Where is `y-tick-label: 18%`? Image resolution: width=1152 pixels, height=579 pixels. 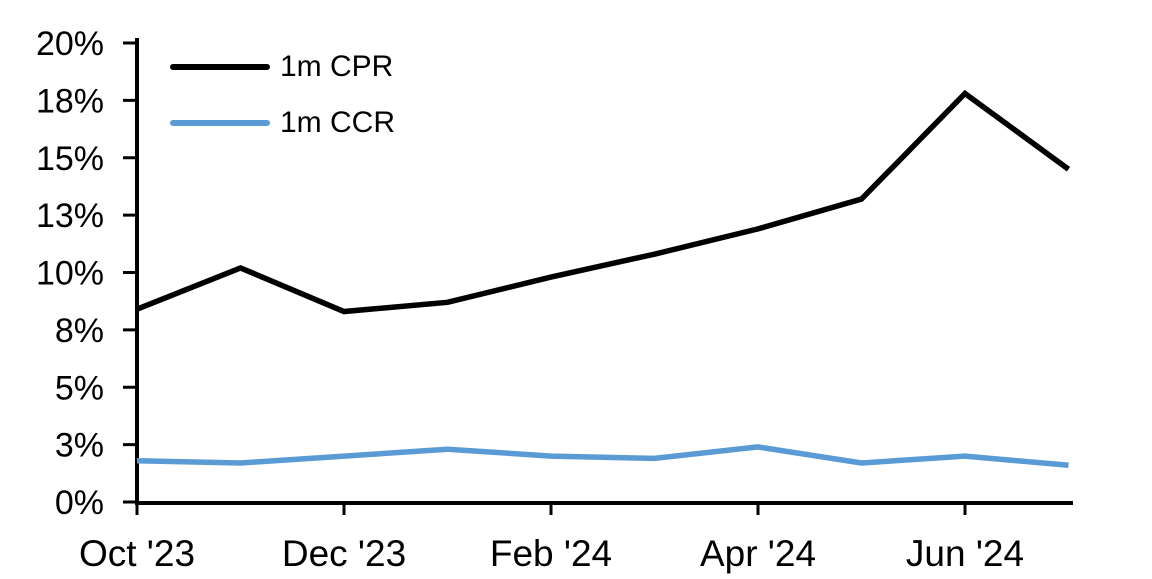 y-tick-label: 18% is located at coordinates (70, 101).